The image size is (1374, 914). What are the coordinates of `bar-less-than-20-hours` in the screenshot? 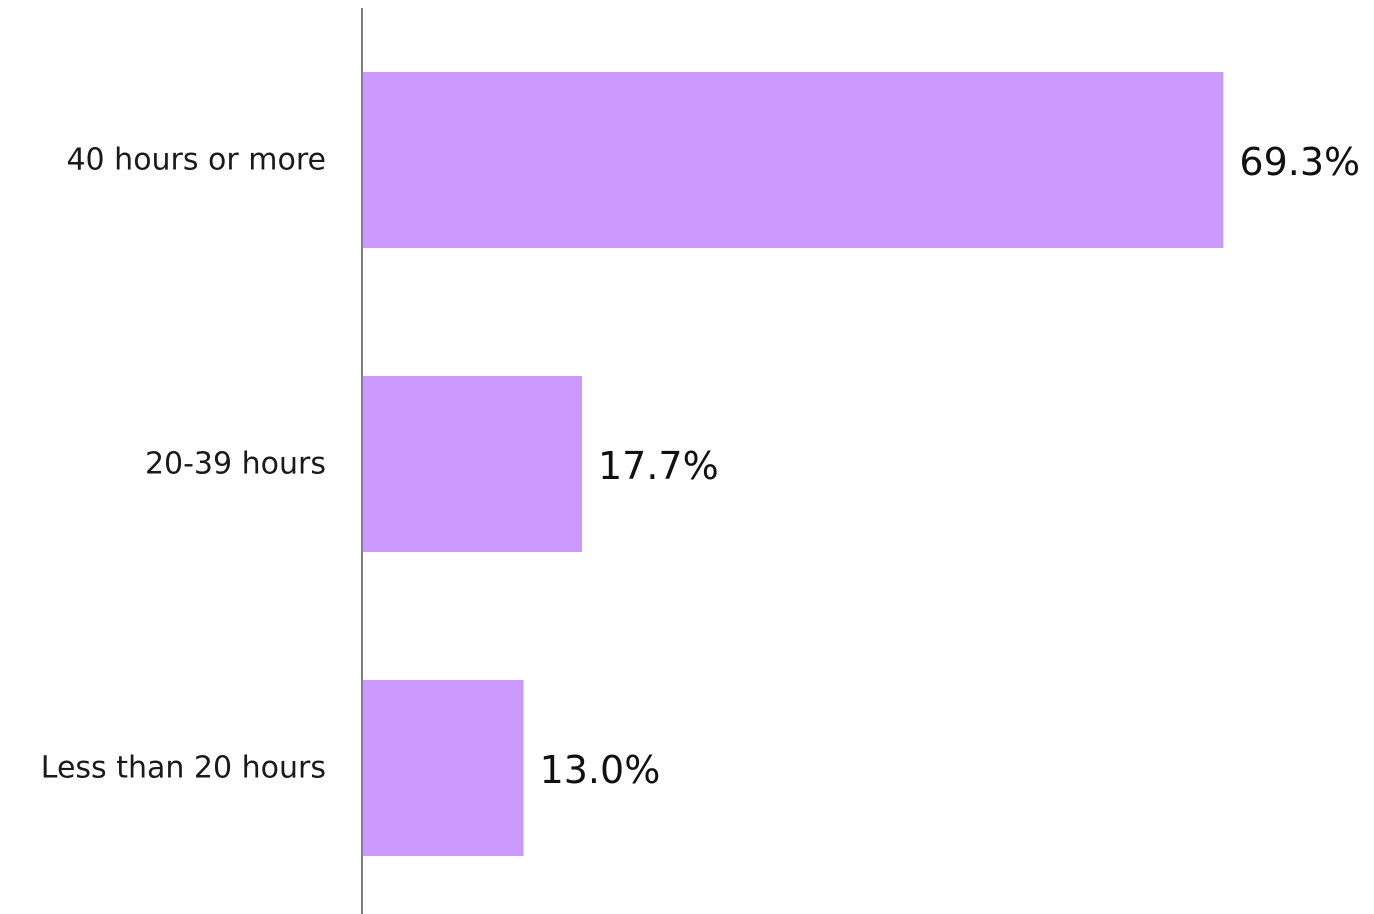 It's located at (443, 768).